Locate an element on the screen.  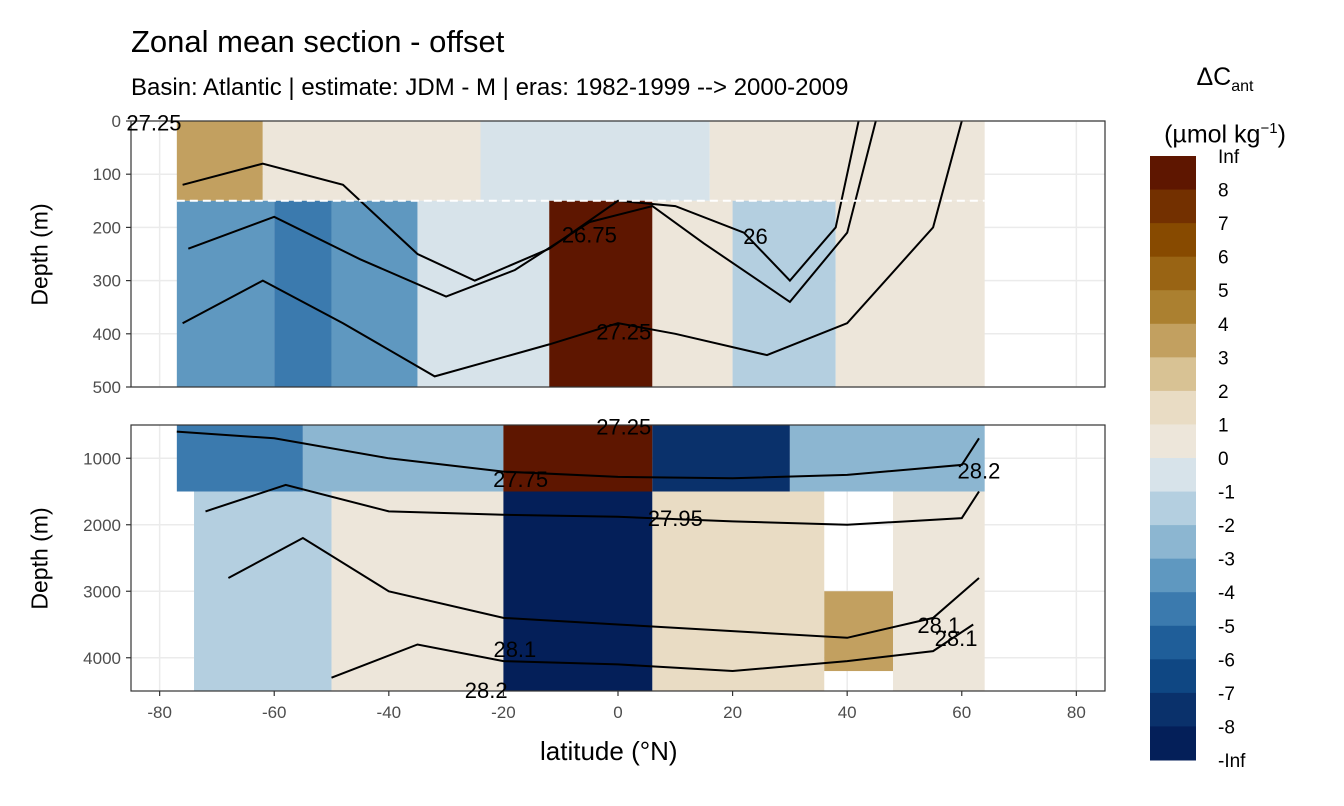
legend-title: ΔCant (µmol kg−1) is located at coordinates (1225, 105).